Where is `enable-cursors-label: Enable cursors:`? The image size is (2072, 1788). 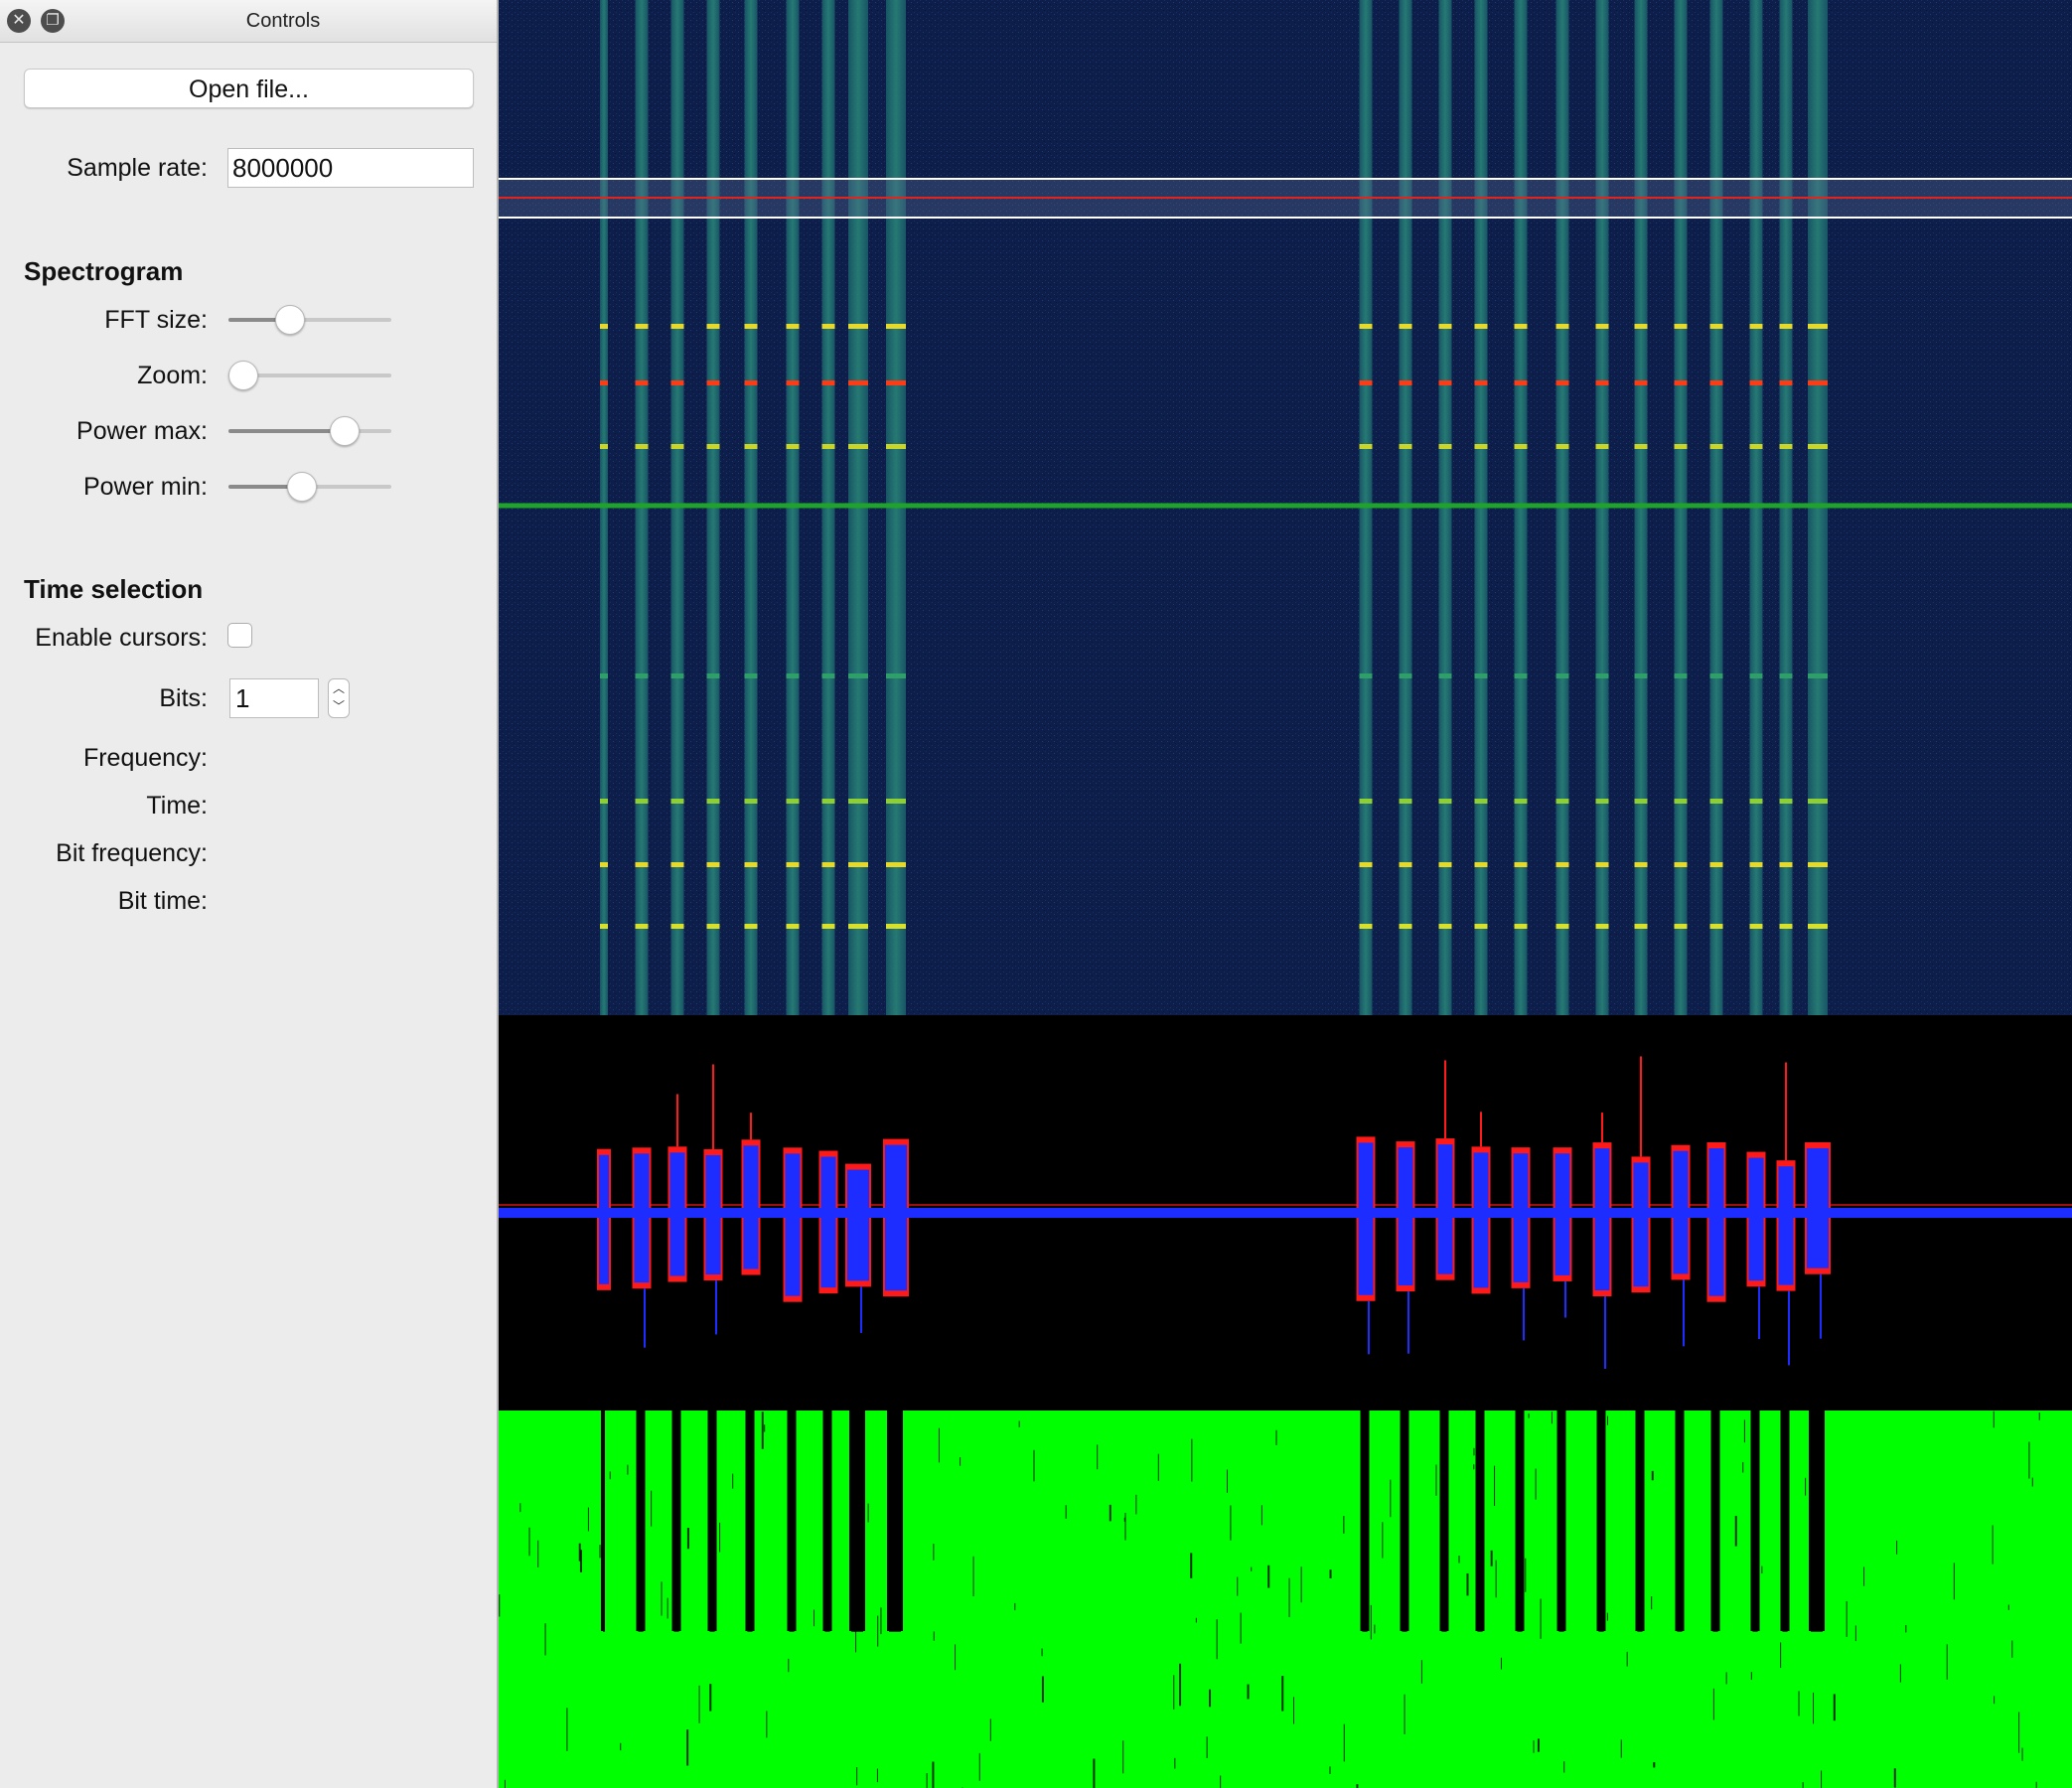 enable-cursors-label: Enable cursors: is located at coordinates (121, 638).